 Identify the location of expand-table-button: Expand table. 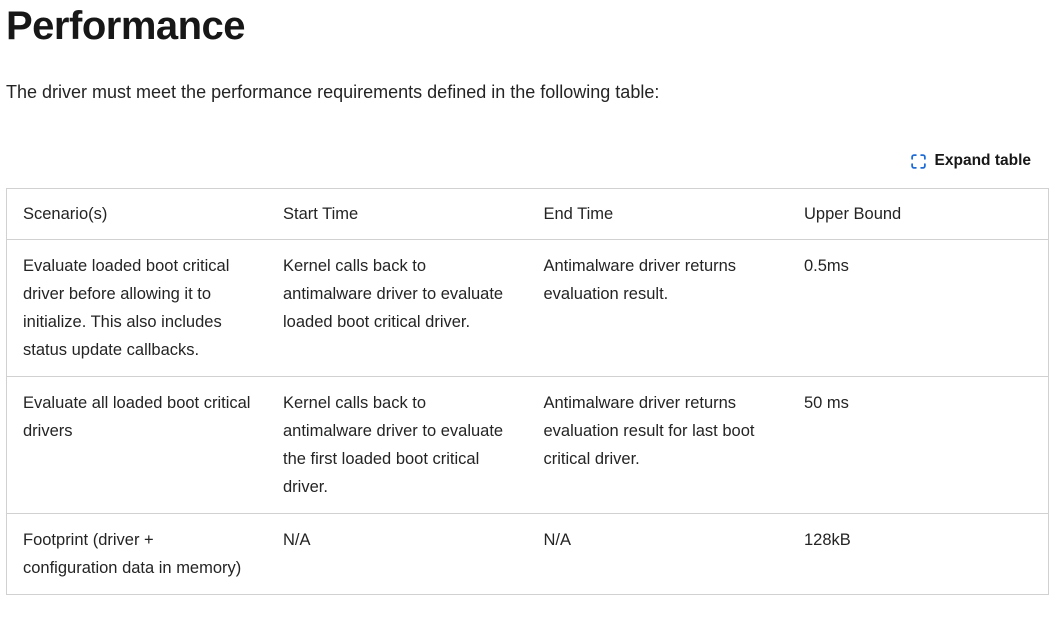
(971, 161).